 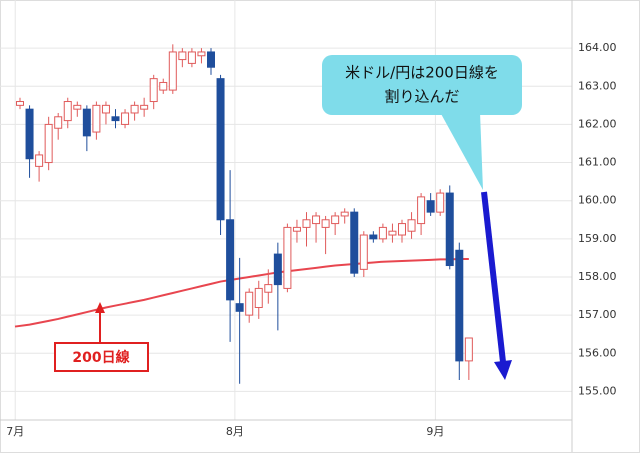 What do you see at coordinates (421, 97) in the screenshot?
I see `annotation: 割り込んだ` at bounding box center [421, 97].